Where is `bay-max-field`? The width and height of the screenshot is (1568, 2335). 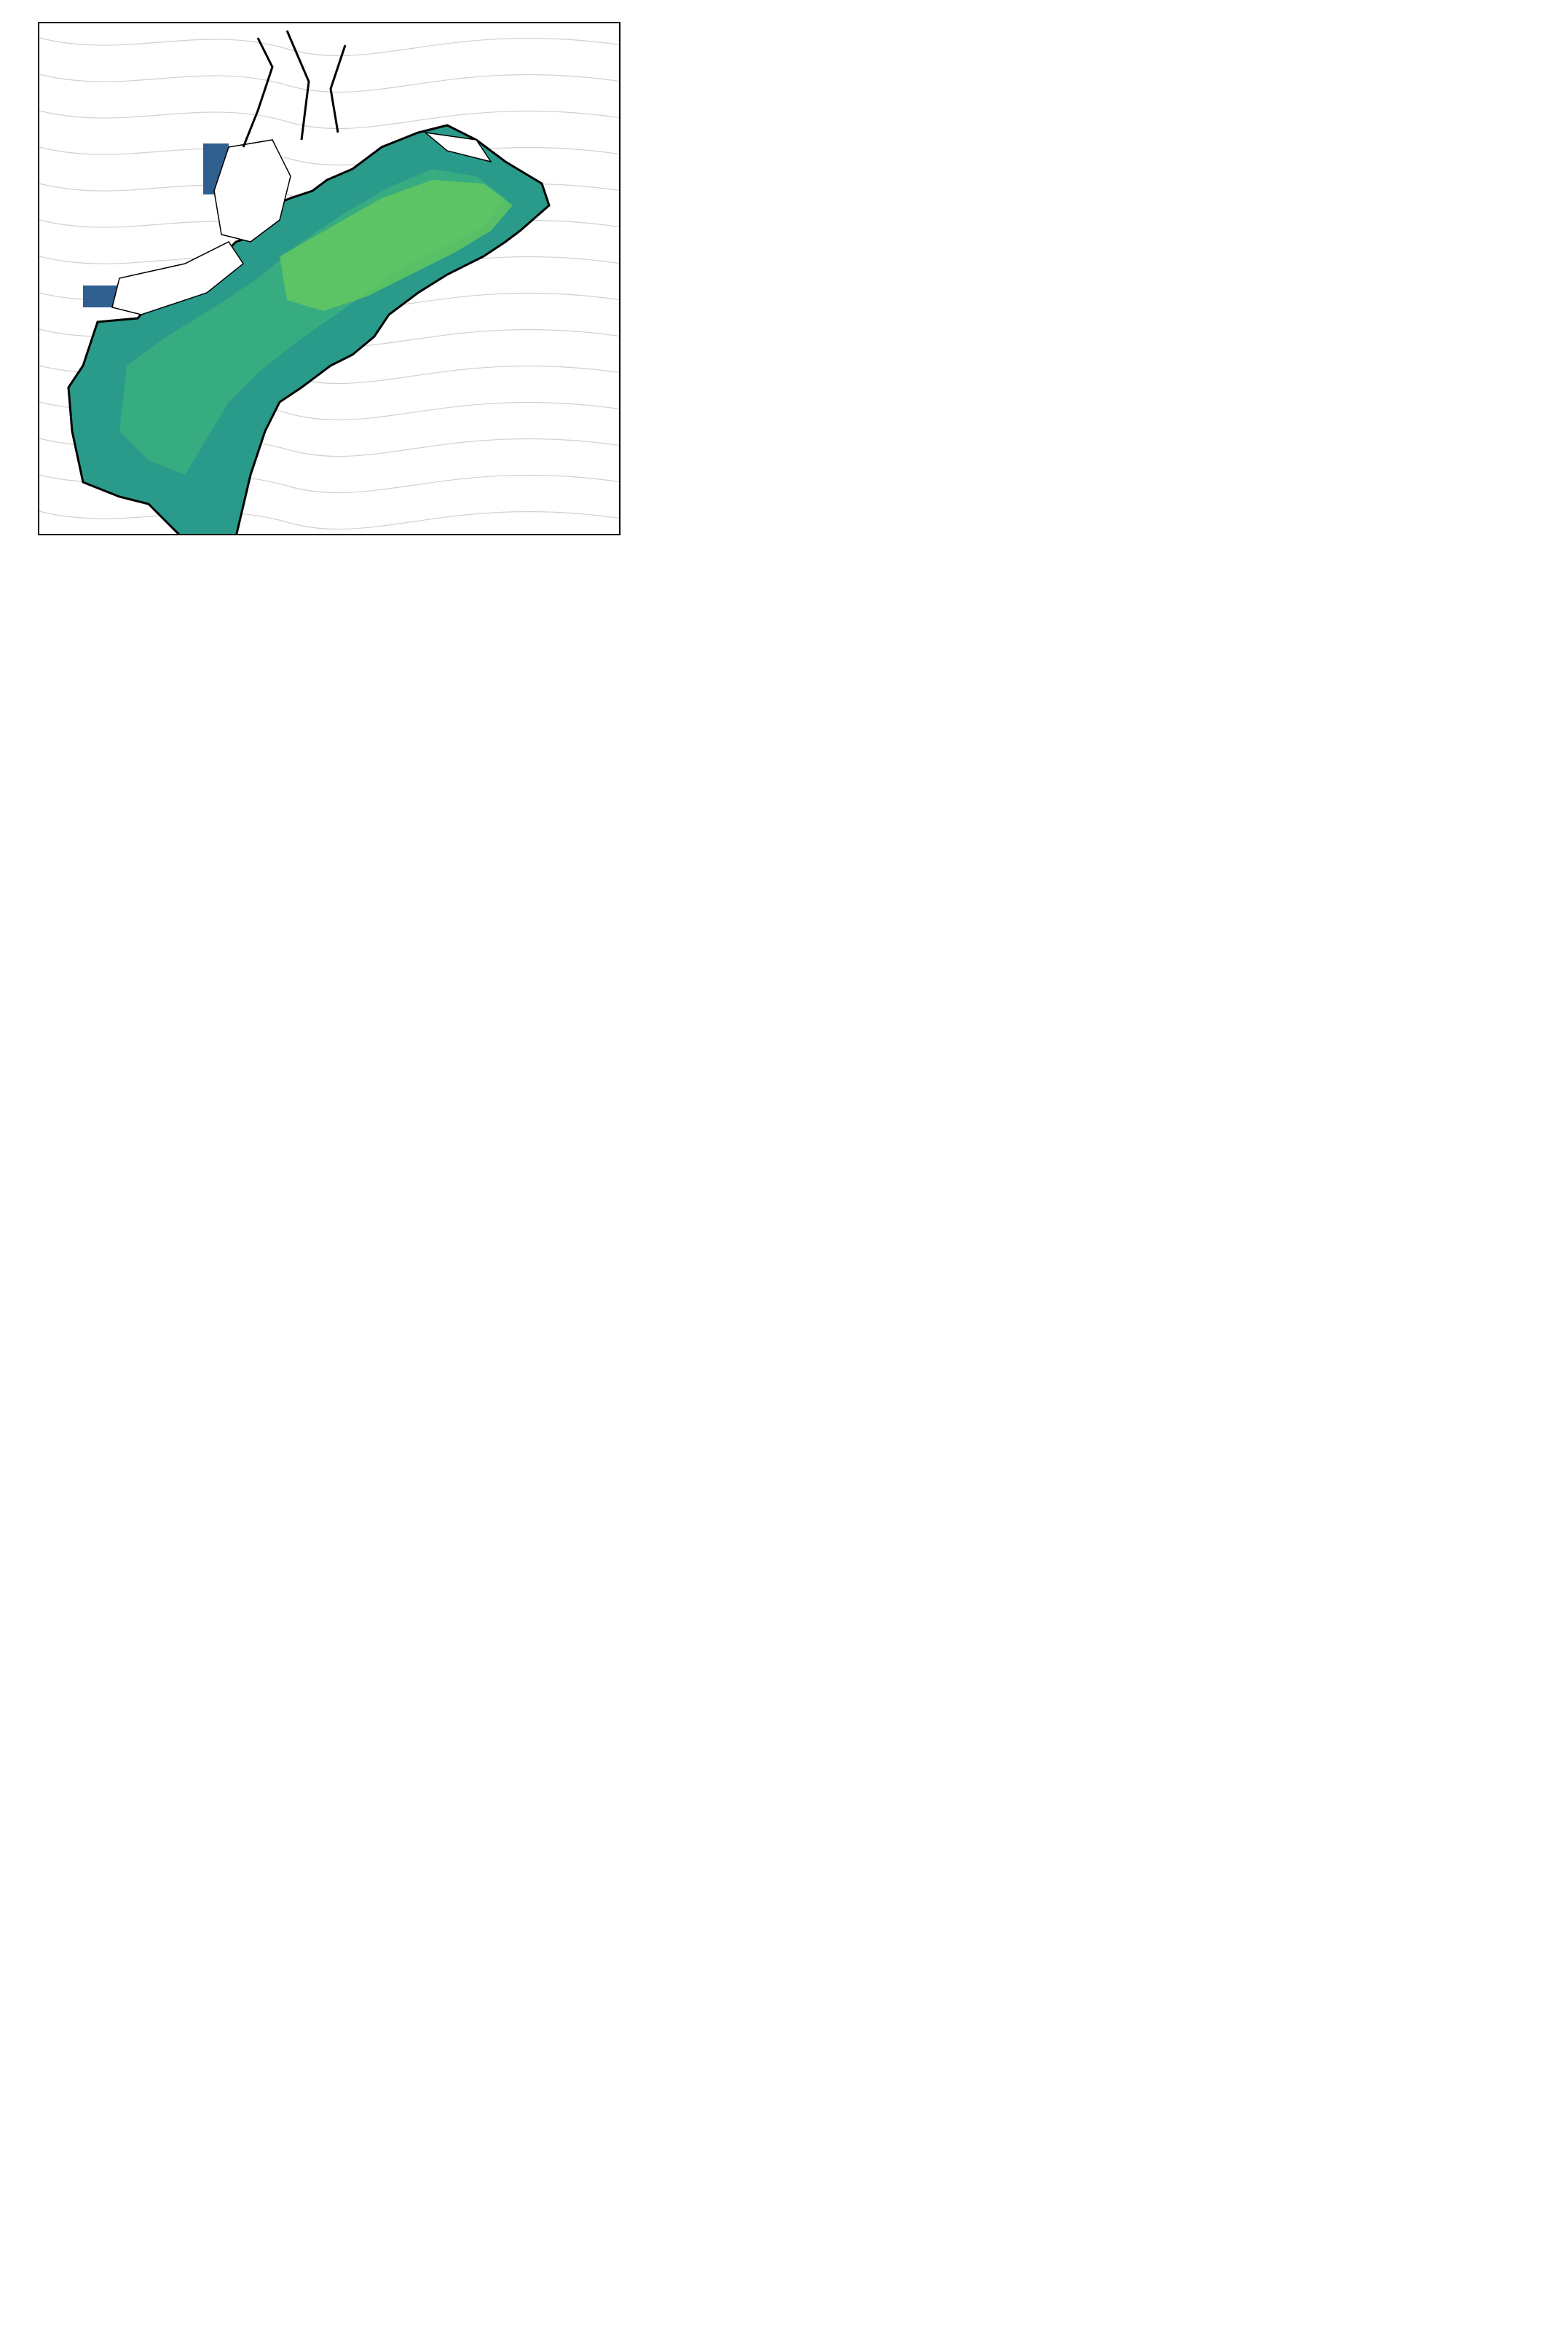
bay-max-field is located at coordinates (396, 246).